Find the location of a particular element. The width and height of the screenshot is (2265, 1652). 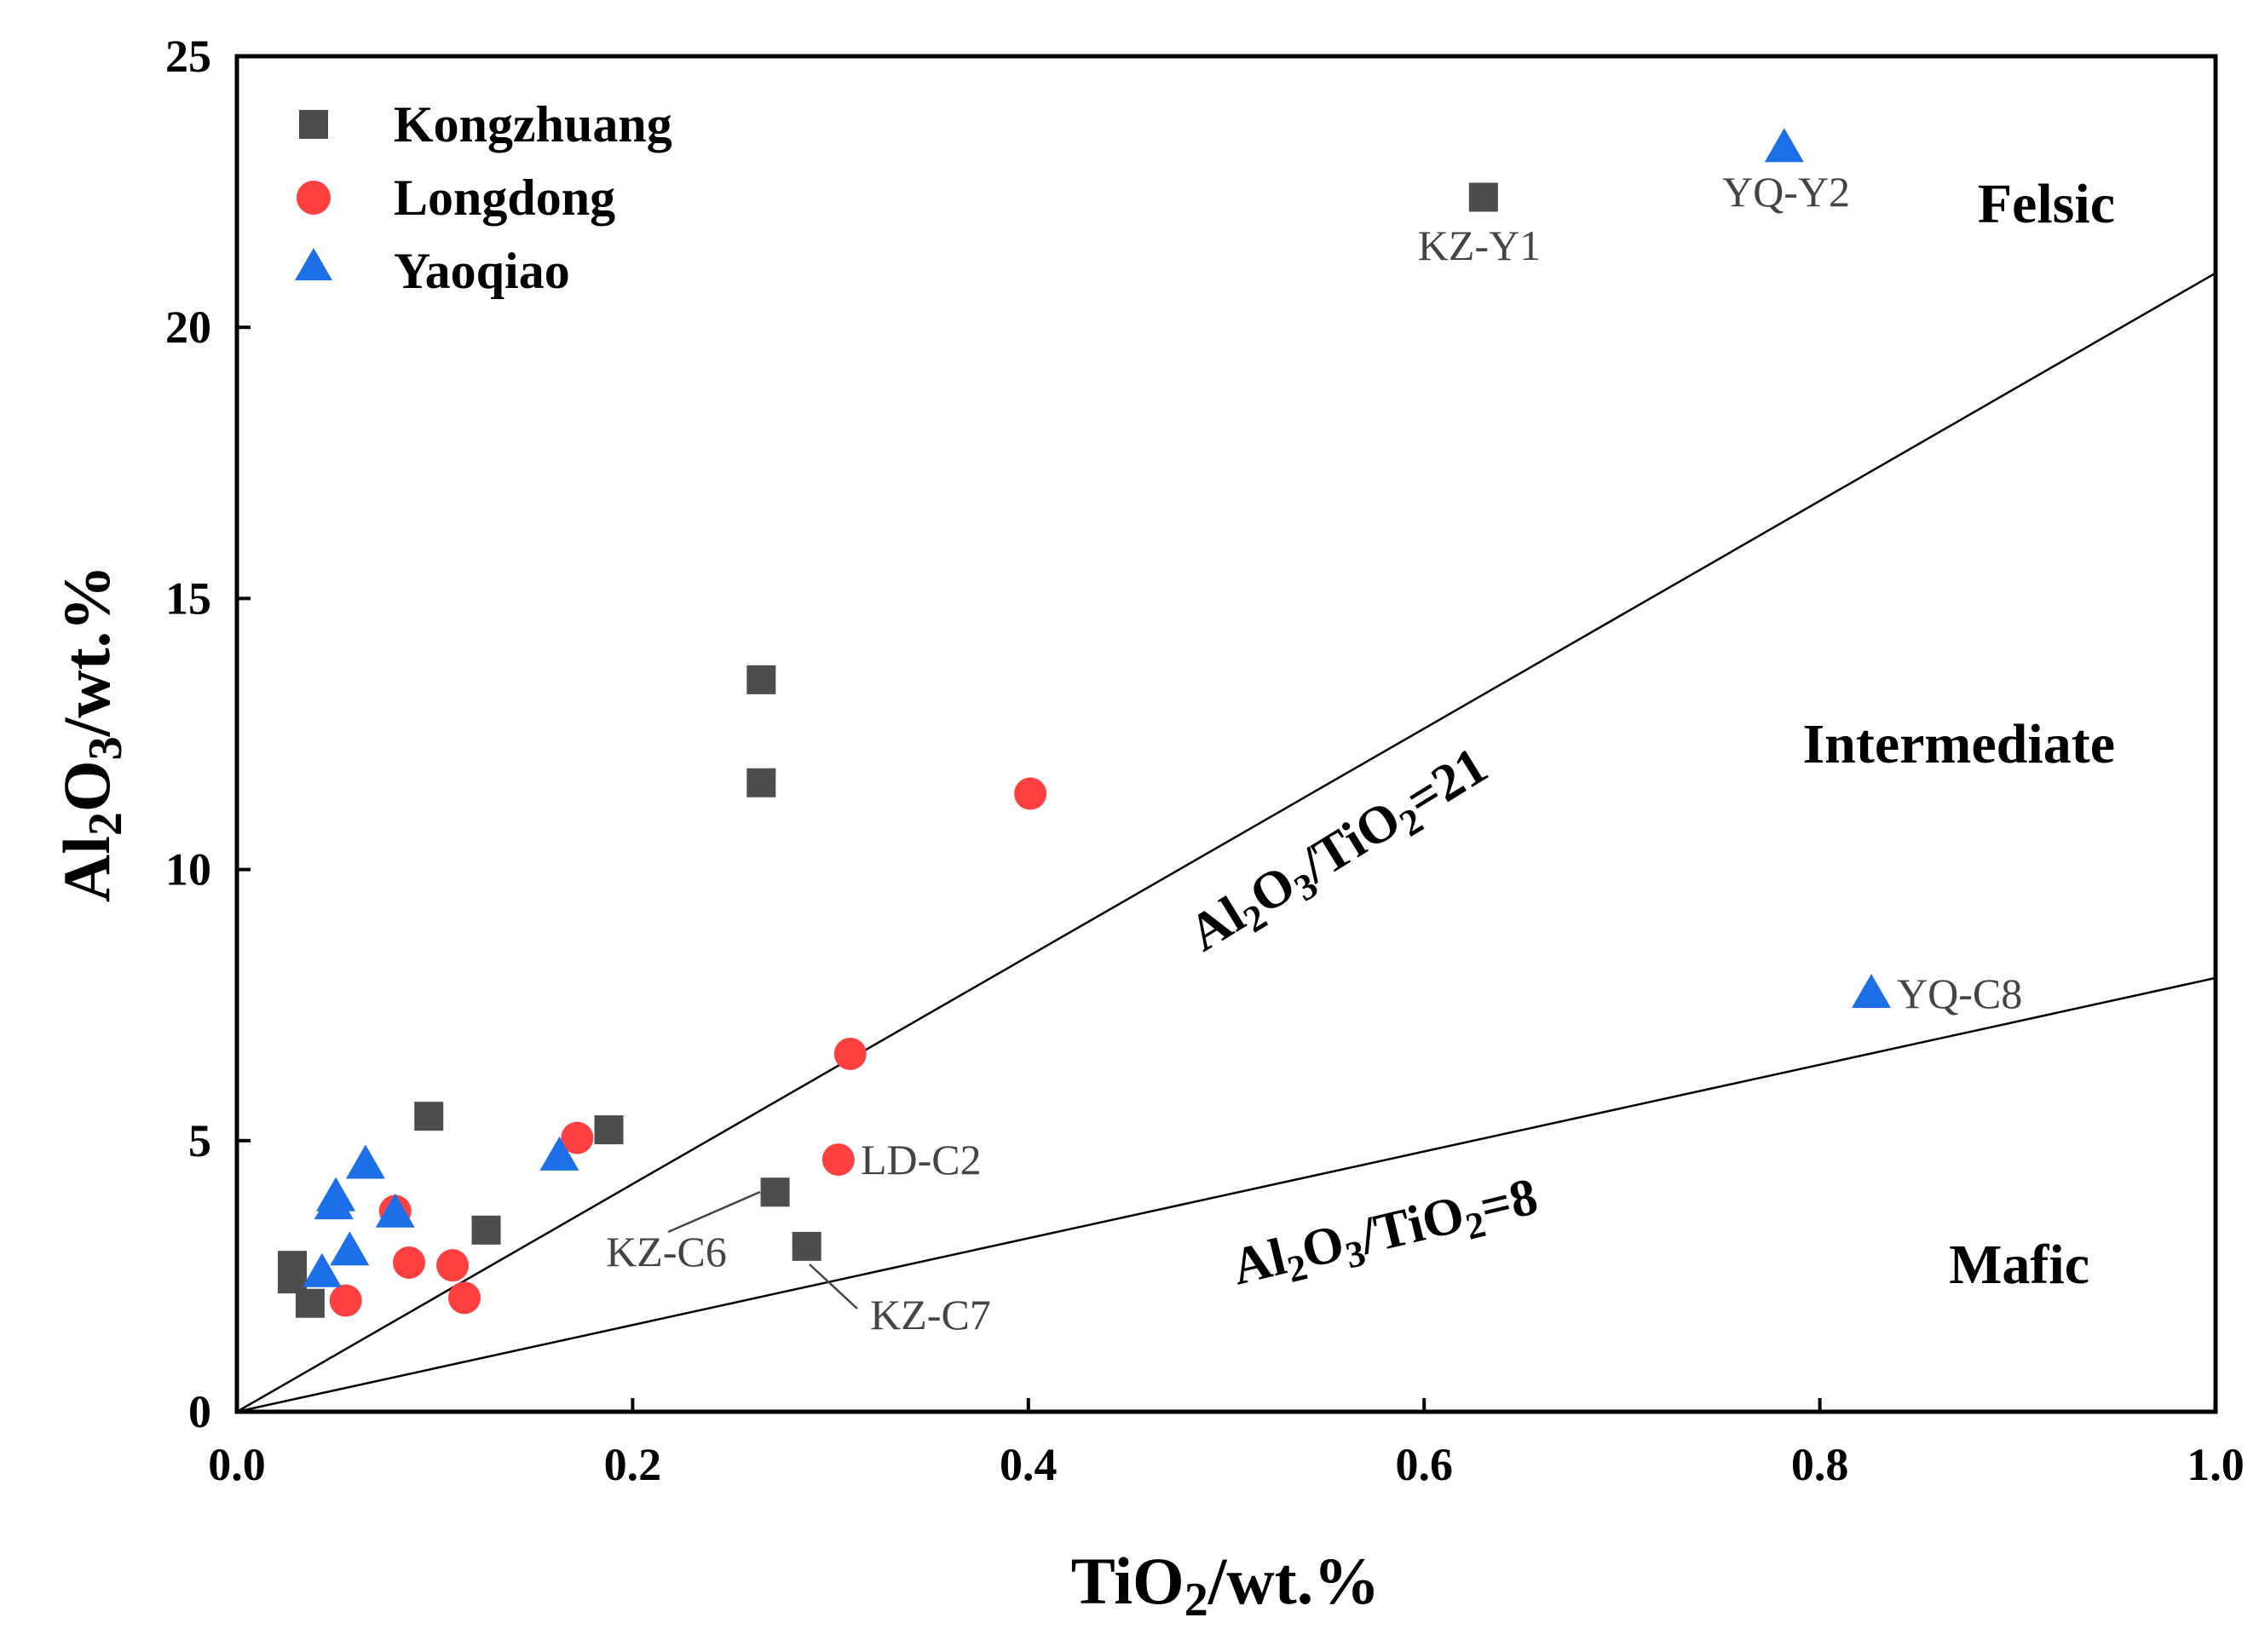

y-axis-title: Al2O3/wt.% is located at coordinates (90, 733).